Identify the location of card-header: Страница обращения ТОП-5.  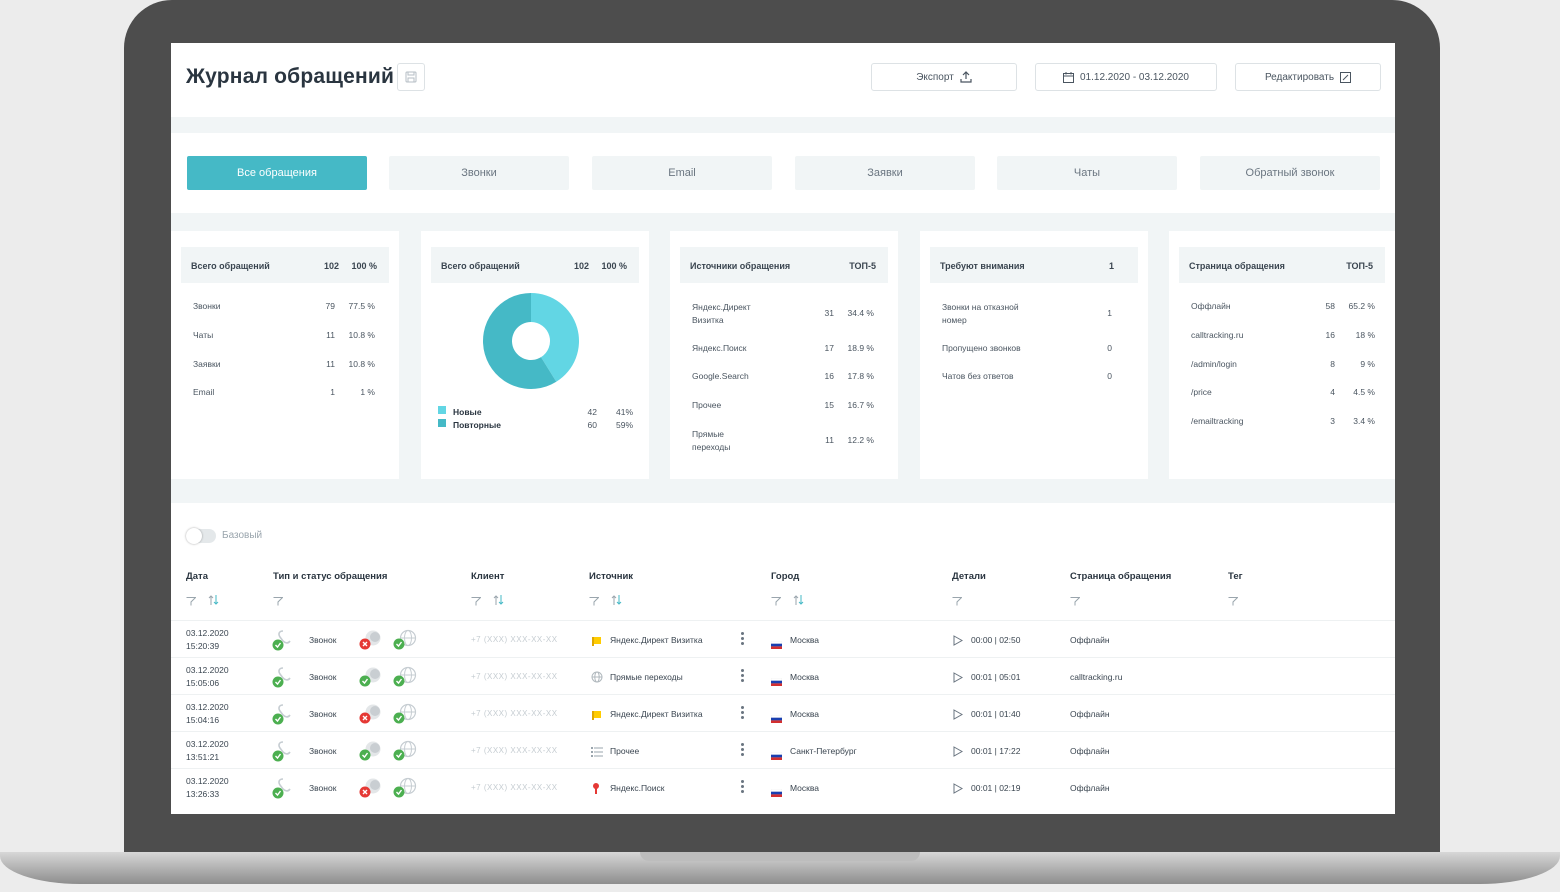
(1282, 265).